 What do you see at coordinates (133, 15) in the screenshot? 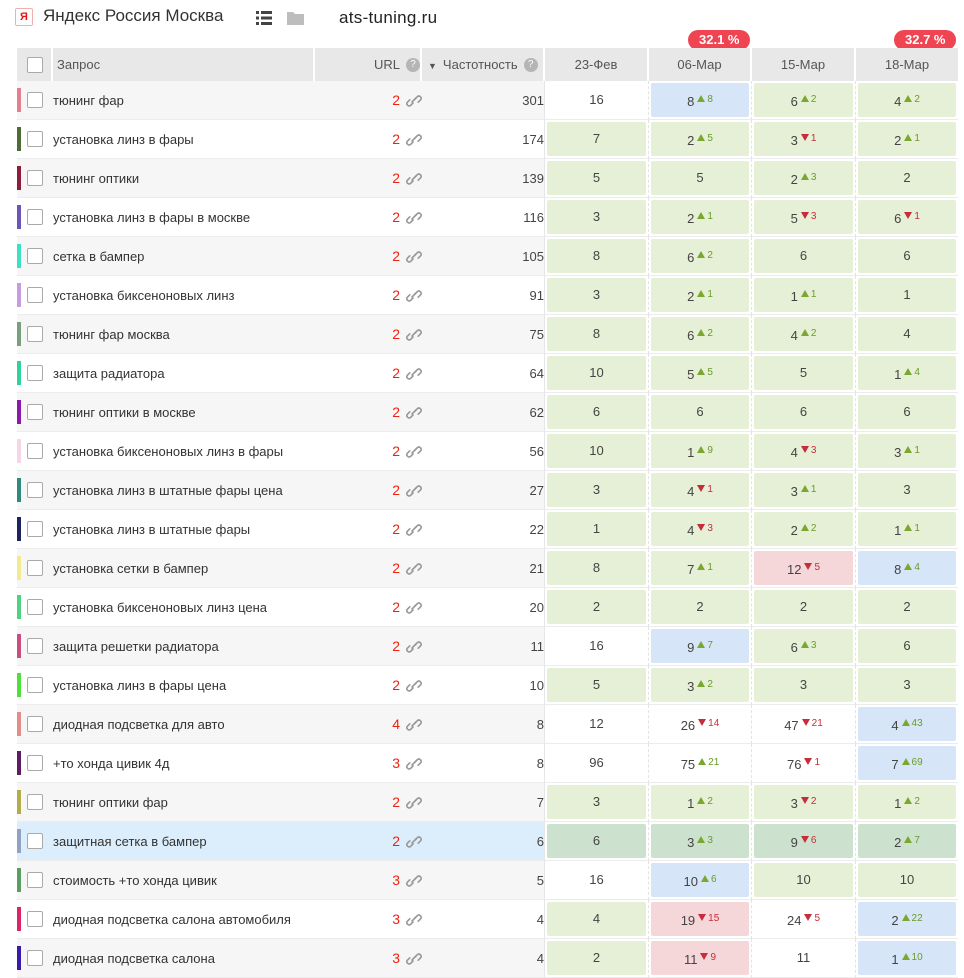
I see `search-engine-region: Яндекс Россия Москва` at bounding box center [133, 15].